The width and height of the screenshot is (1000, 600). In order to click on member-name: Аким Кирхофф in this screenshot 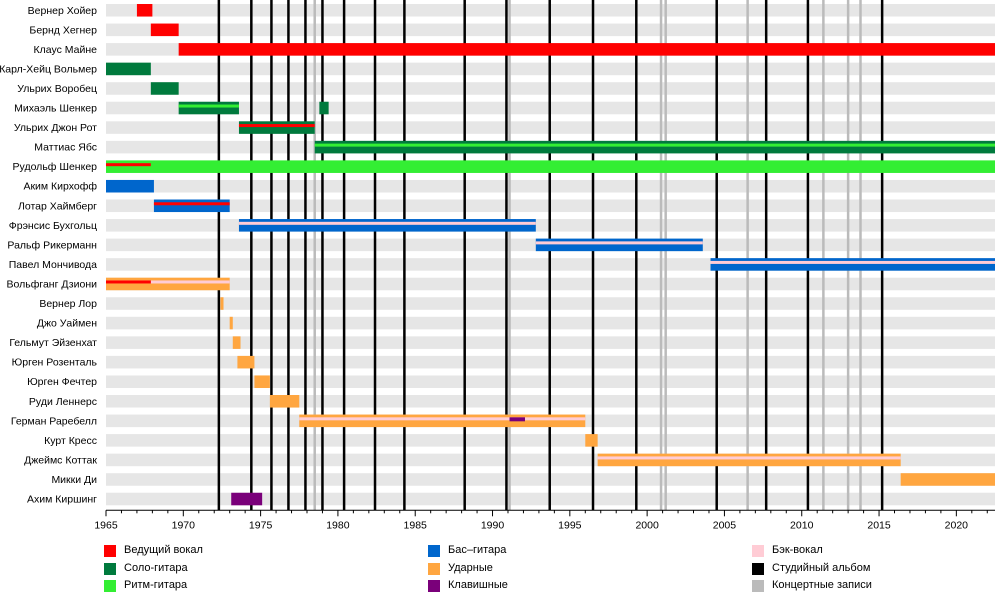, I will do `click(60, 187)`.